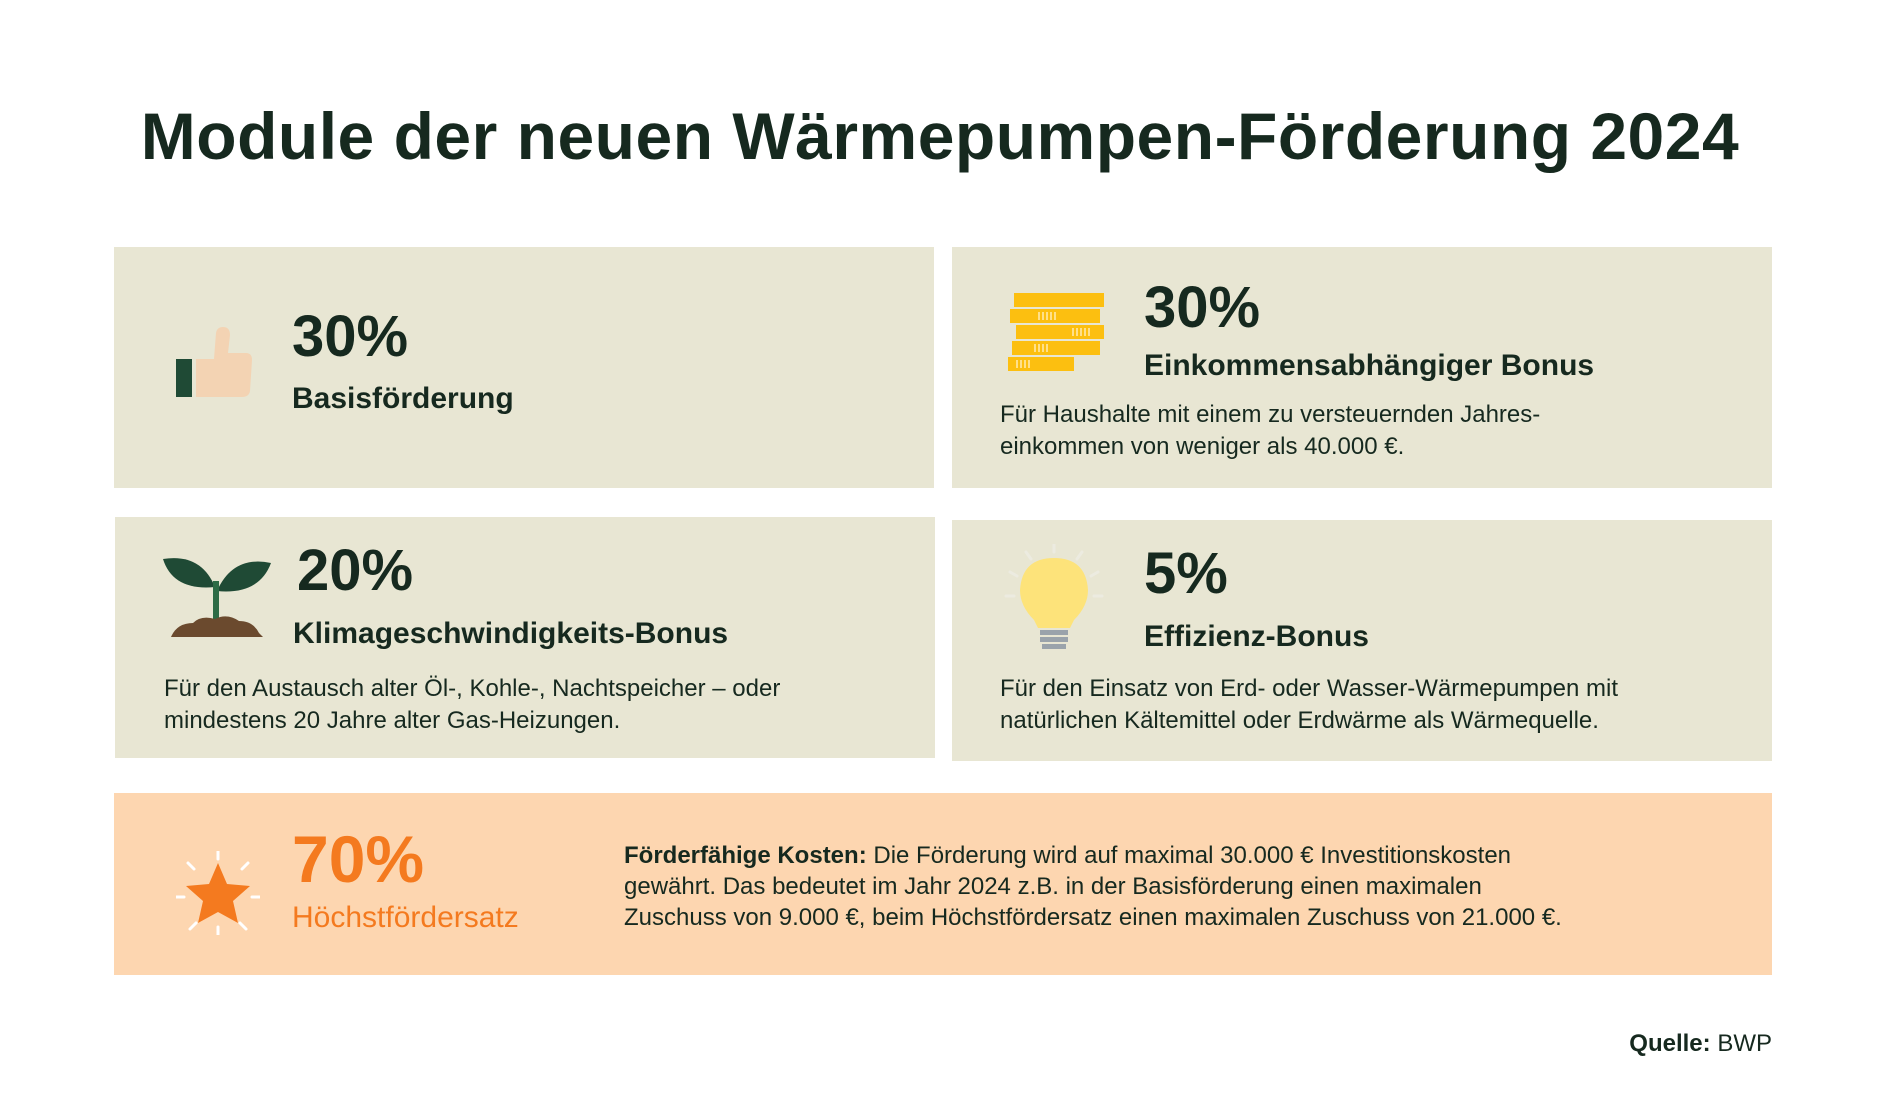 The width and height of the screenshot is (1880, 1100). What do you see at coordinates (1054, 596) in the screenshot?
I see `lightbulb-icon` at bounding box center [1054, 596].